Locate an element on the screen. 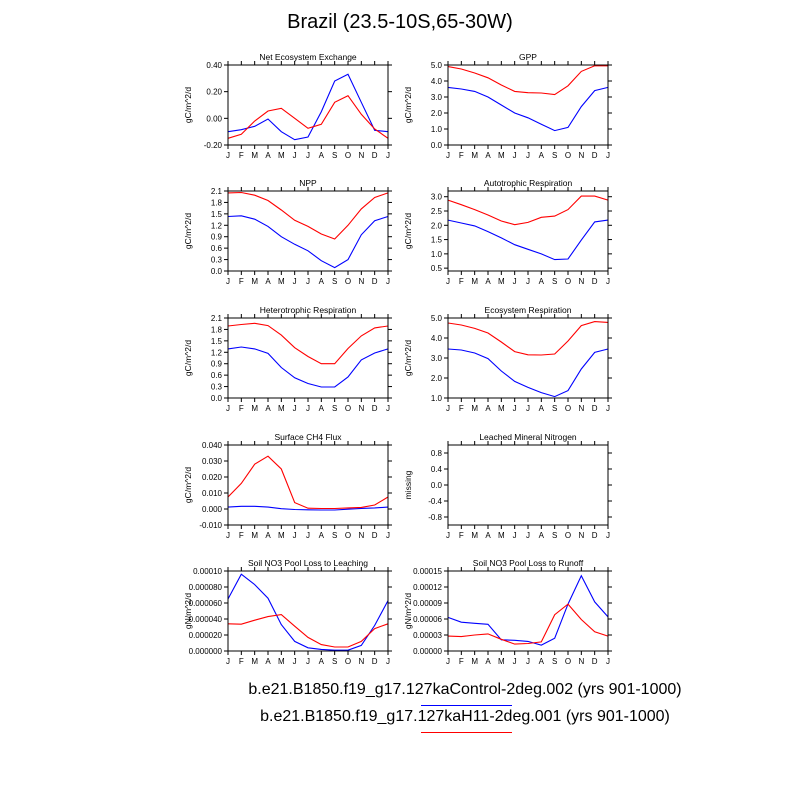 Image resolution: width=800 pixels, height=800 pixels. y-tick-label: 1.0 is located at coordinates (437, 254).